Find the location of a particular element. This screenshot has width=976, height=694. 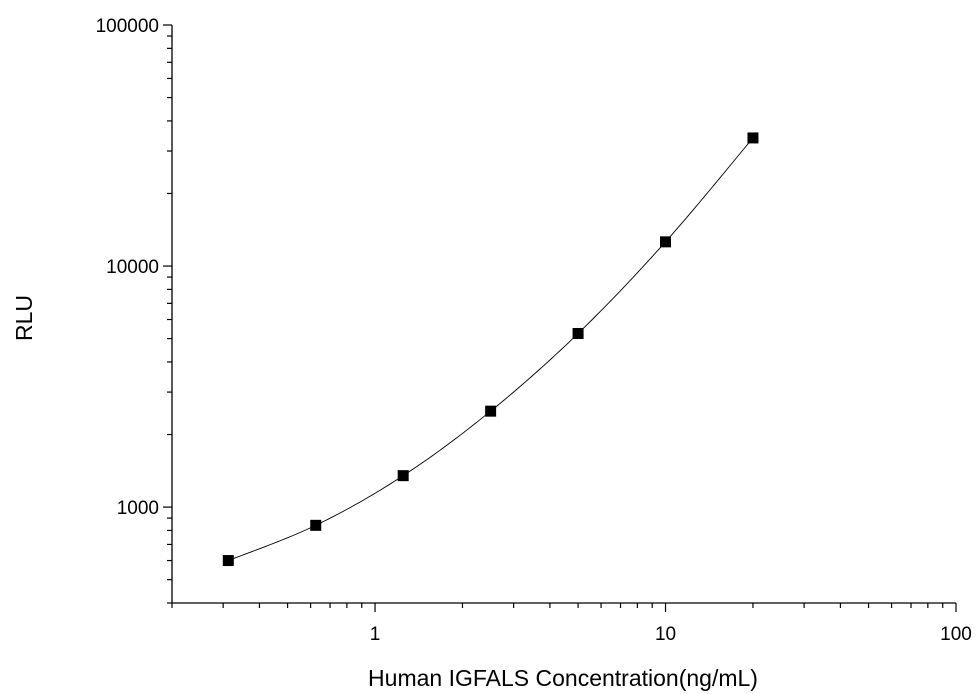

y-tick-label: 100000 is located at coordinates (127, 26).